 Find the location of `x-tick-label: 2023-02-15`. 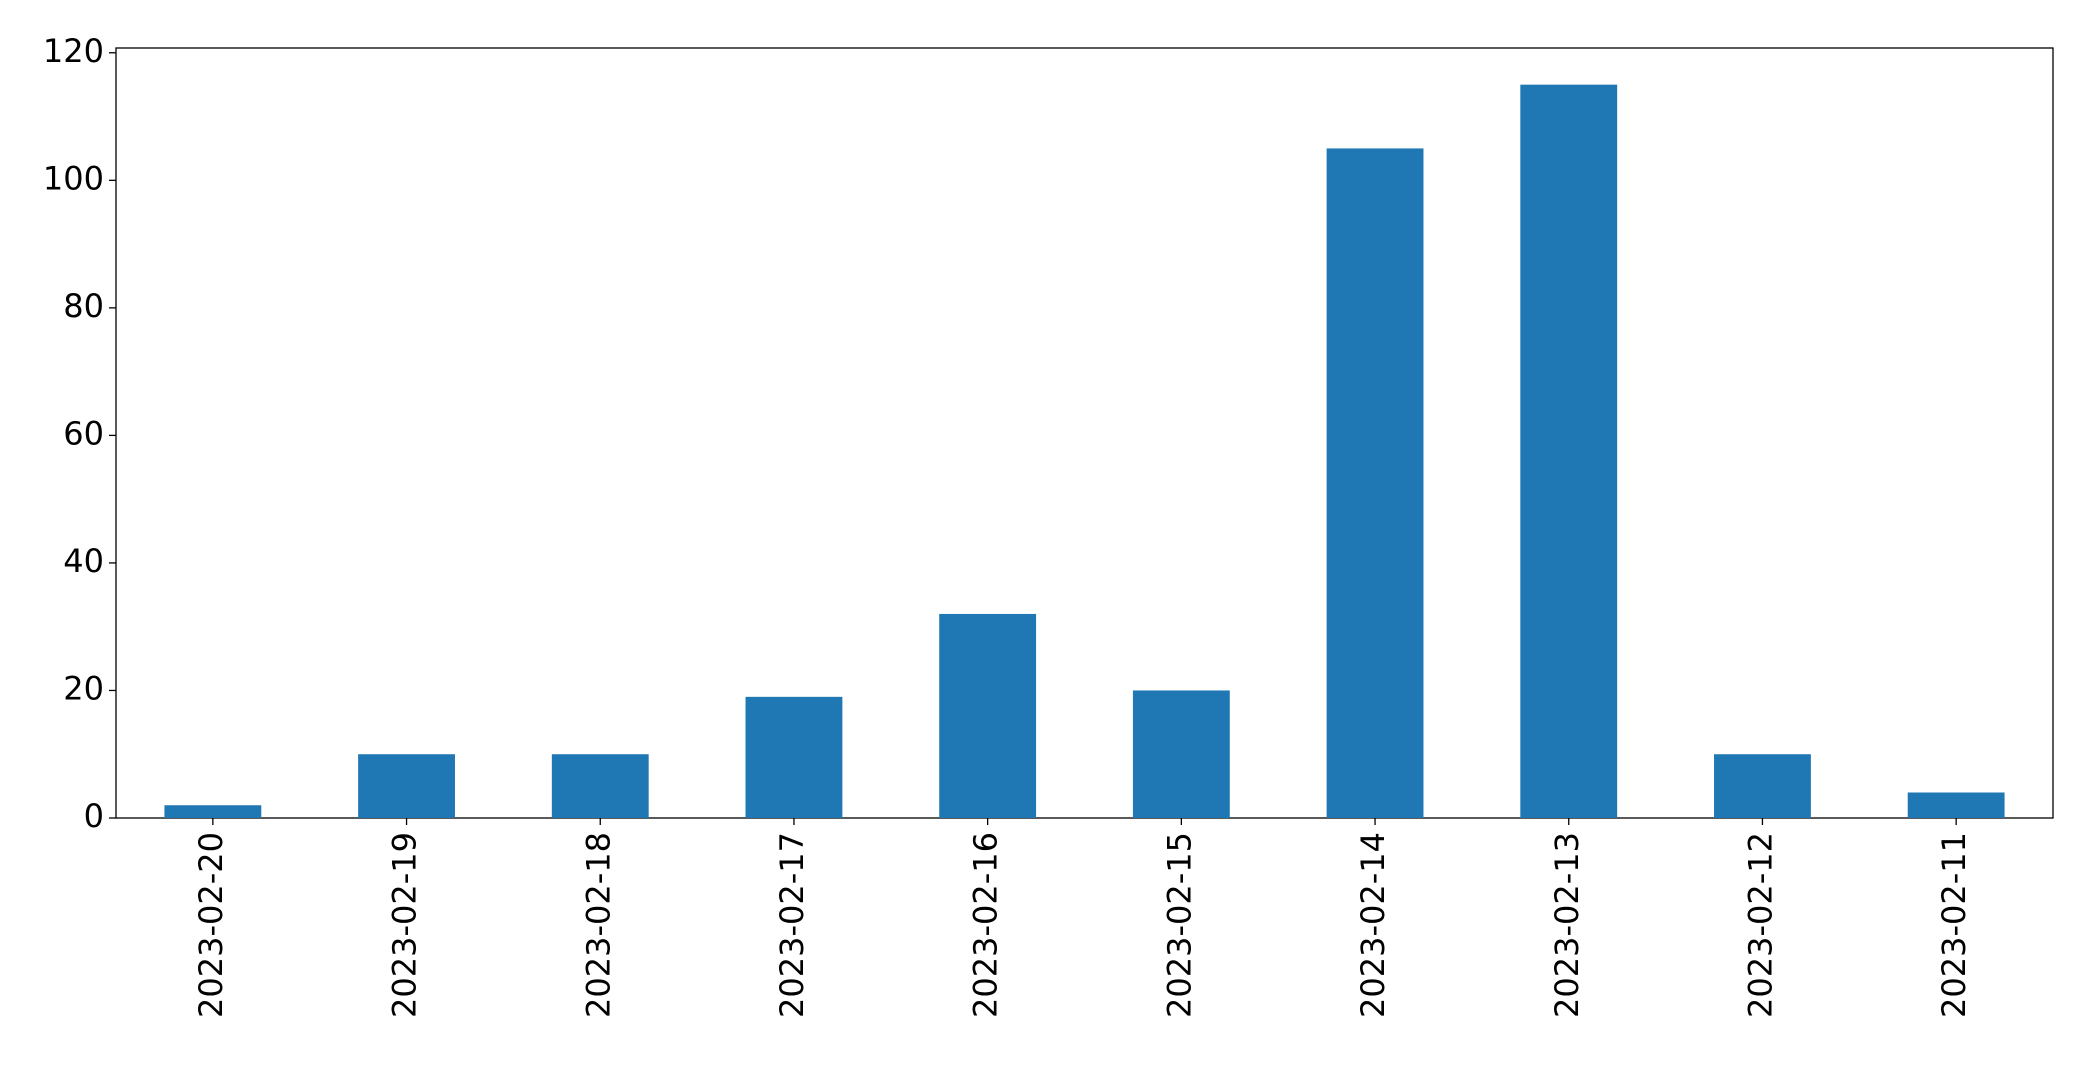

x-tick-label: 2023-02-15 is located at coordinates (1179, 925).